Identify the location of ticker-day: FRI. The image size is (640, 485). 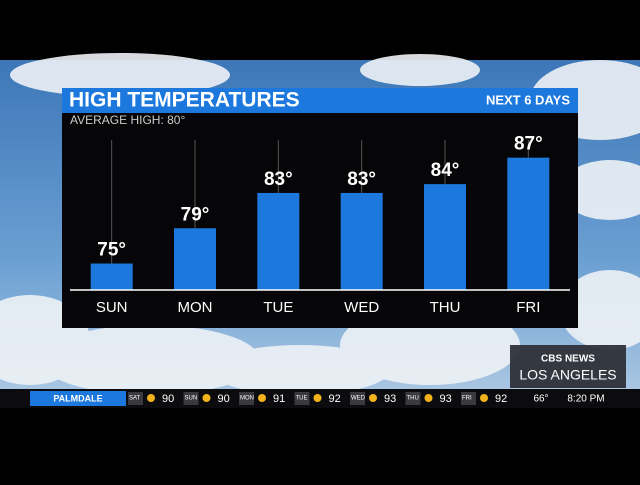
(467, 399).